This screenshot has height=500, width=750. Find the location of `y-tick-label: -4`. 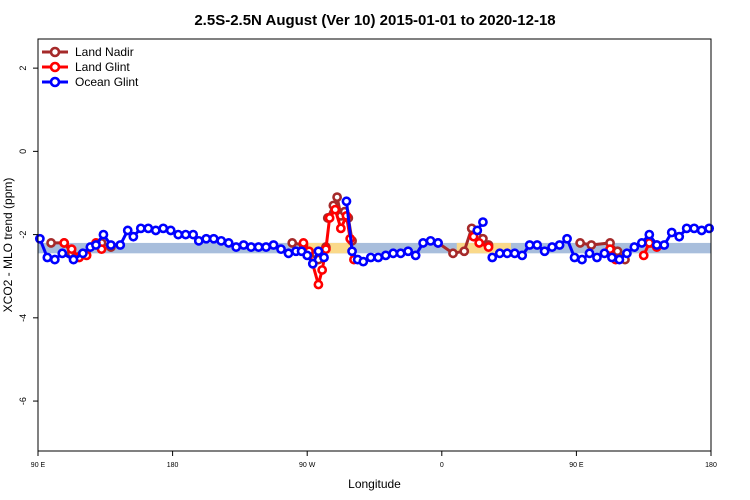

y-tick-label: -4 is located at coordinates (23, 318).